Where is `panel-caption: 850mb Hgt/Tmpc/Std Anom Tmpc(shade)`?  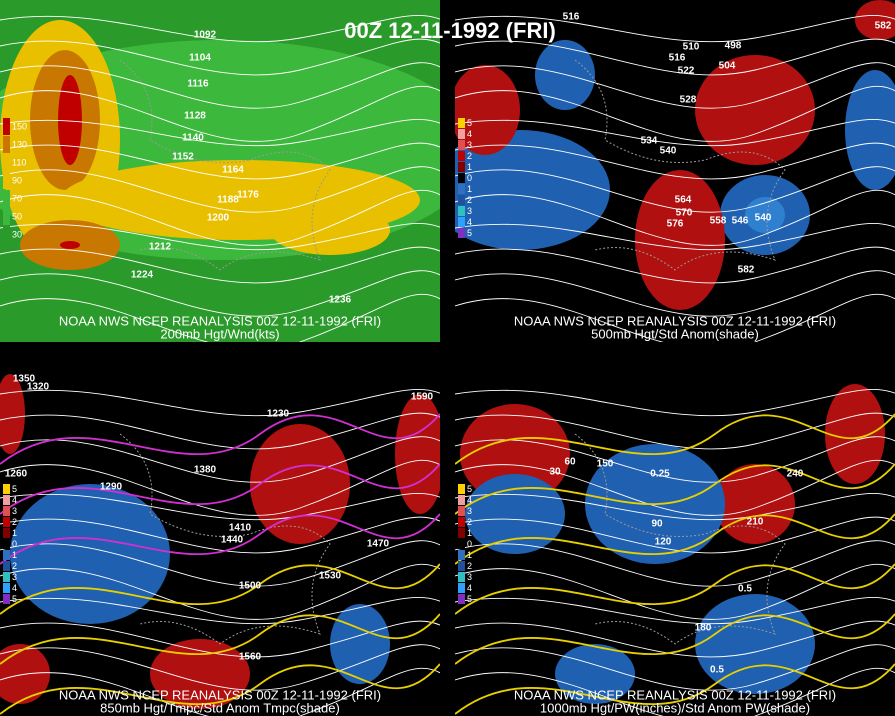 panel-caption: 850mb Hgt/Tmpc/Std Anom Tmpc(shade) is located at coordinates (220, 707).